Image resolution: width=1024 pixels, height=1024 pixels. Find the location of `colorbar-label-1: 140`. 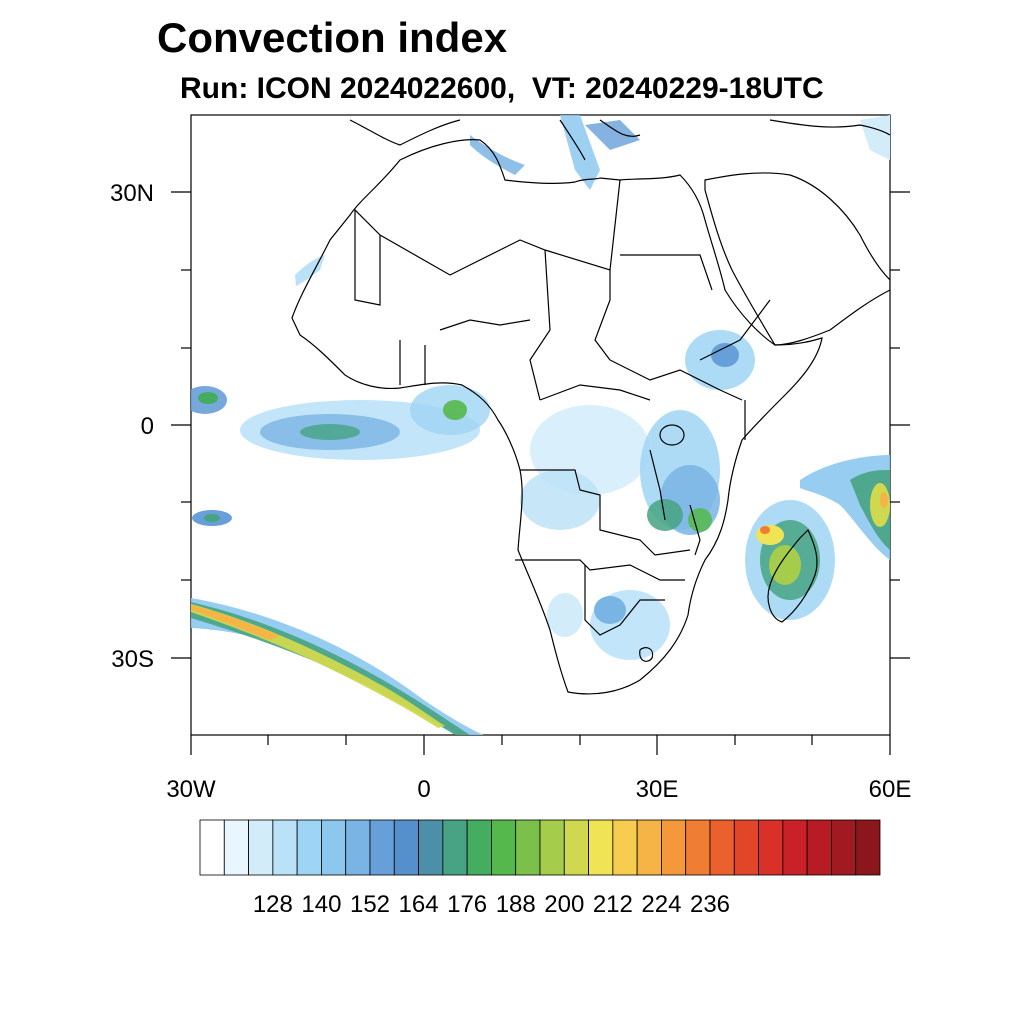

colorbar-label-1: 140 is located at coordinates (321, 904).